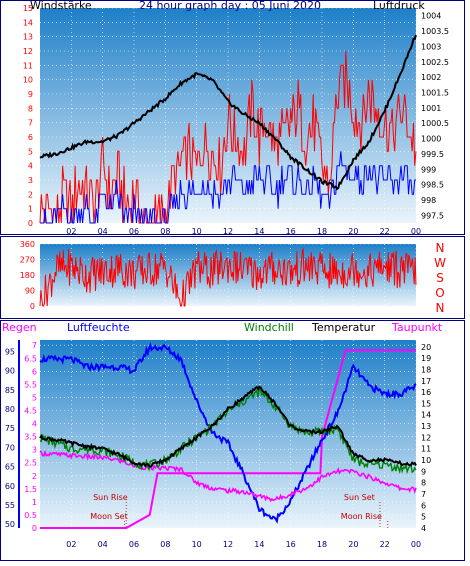  What do you see at coordinates (30, 166) in the screenshot?
I see `wind-tick-label: 4` at bounding box center [30, 166].